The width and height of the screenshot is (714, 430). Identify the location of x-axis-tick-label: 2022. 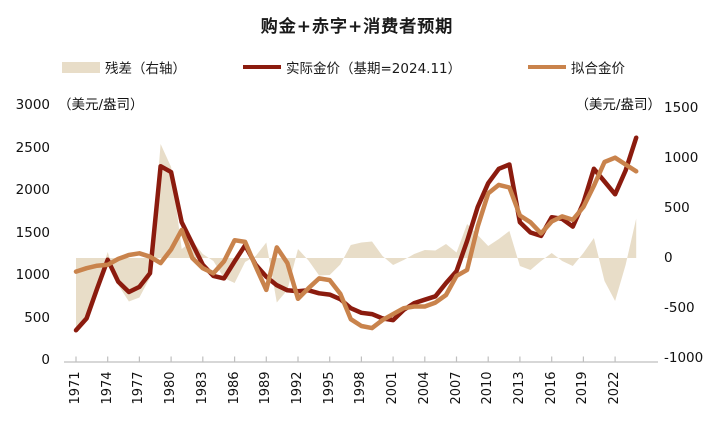
(615, 388).